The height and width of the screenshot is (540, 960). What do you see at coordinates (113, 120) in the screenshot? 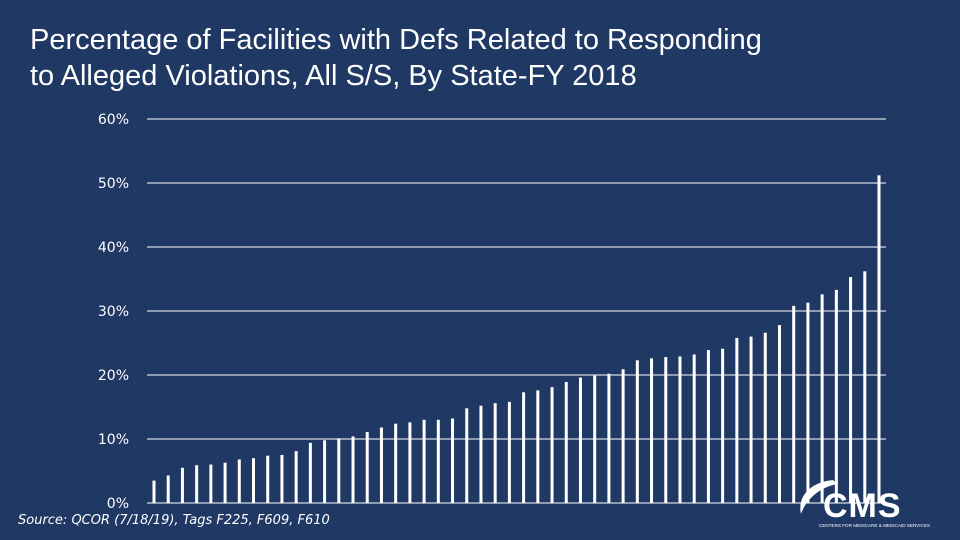
I see `y-tick-label: 60%` at bounding box center [113, 120].